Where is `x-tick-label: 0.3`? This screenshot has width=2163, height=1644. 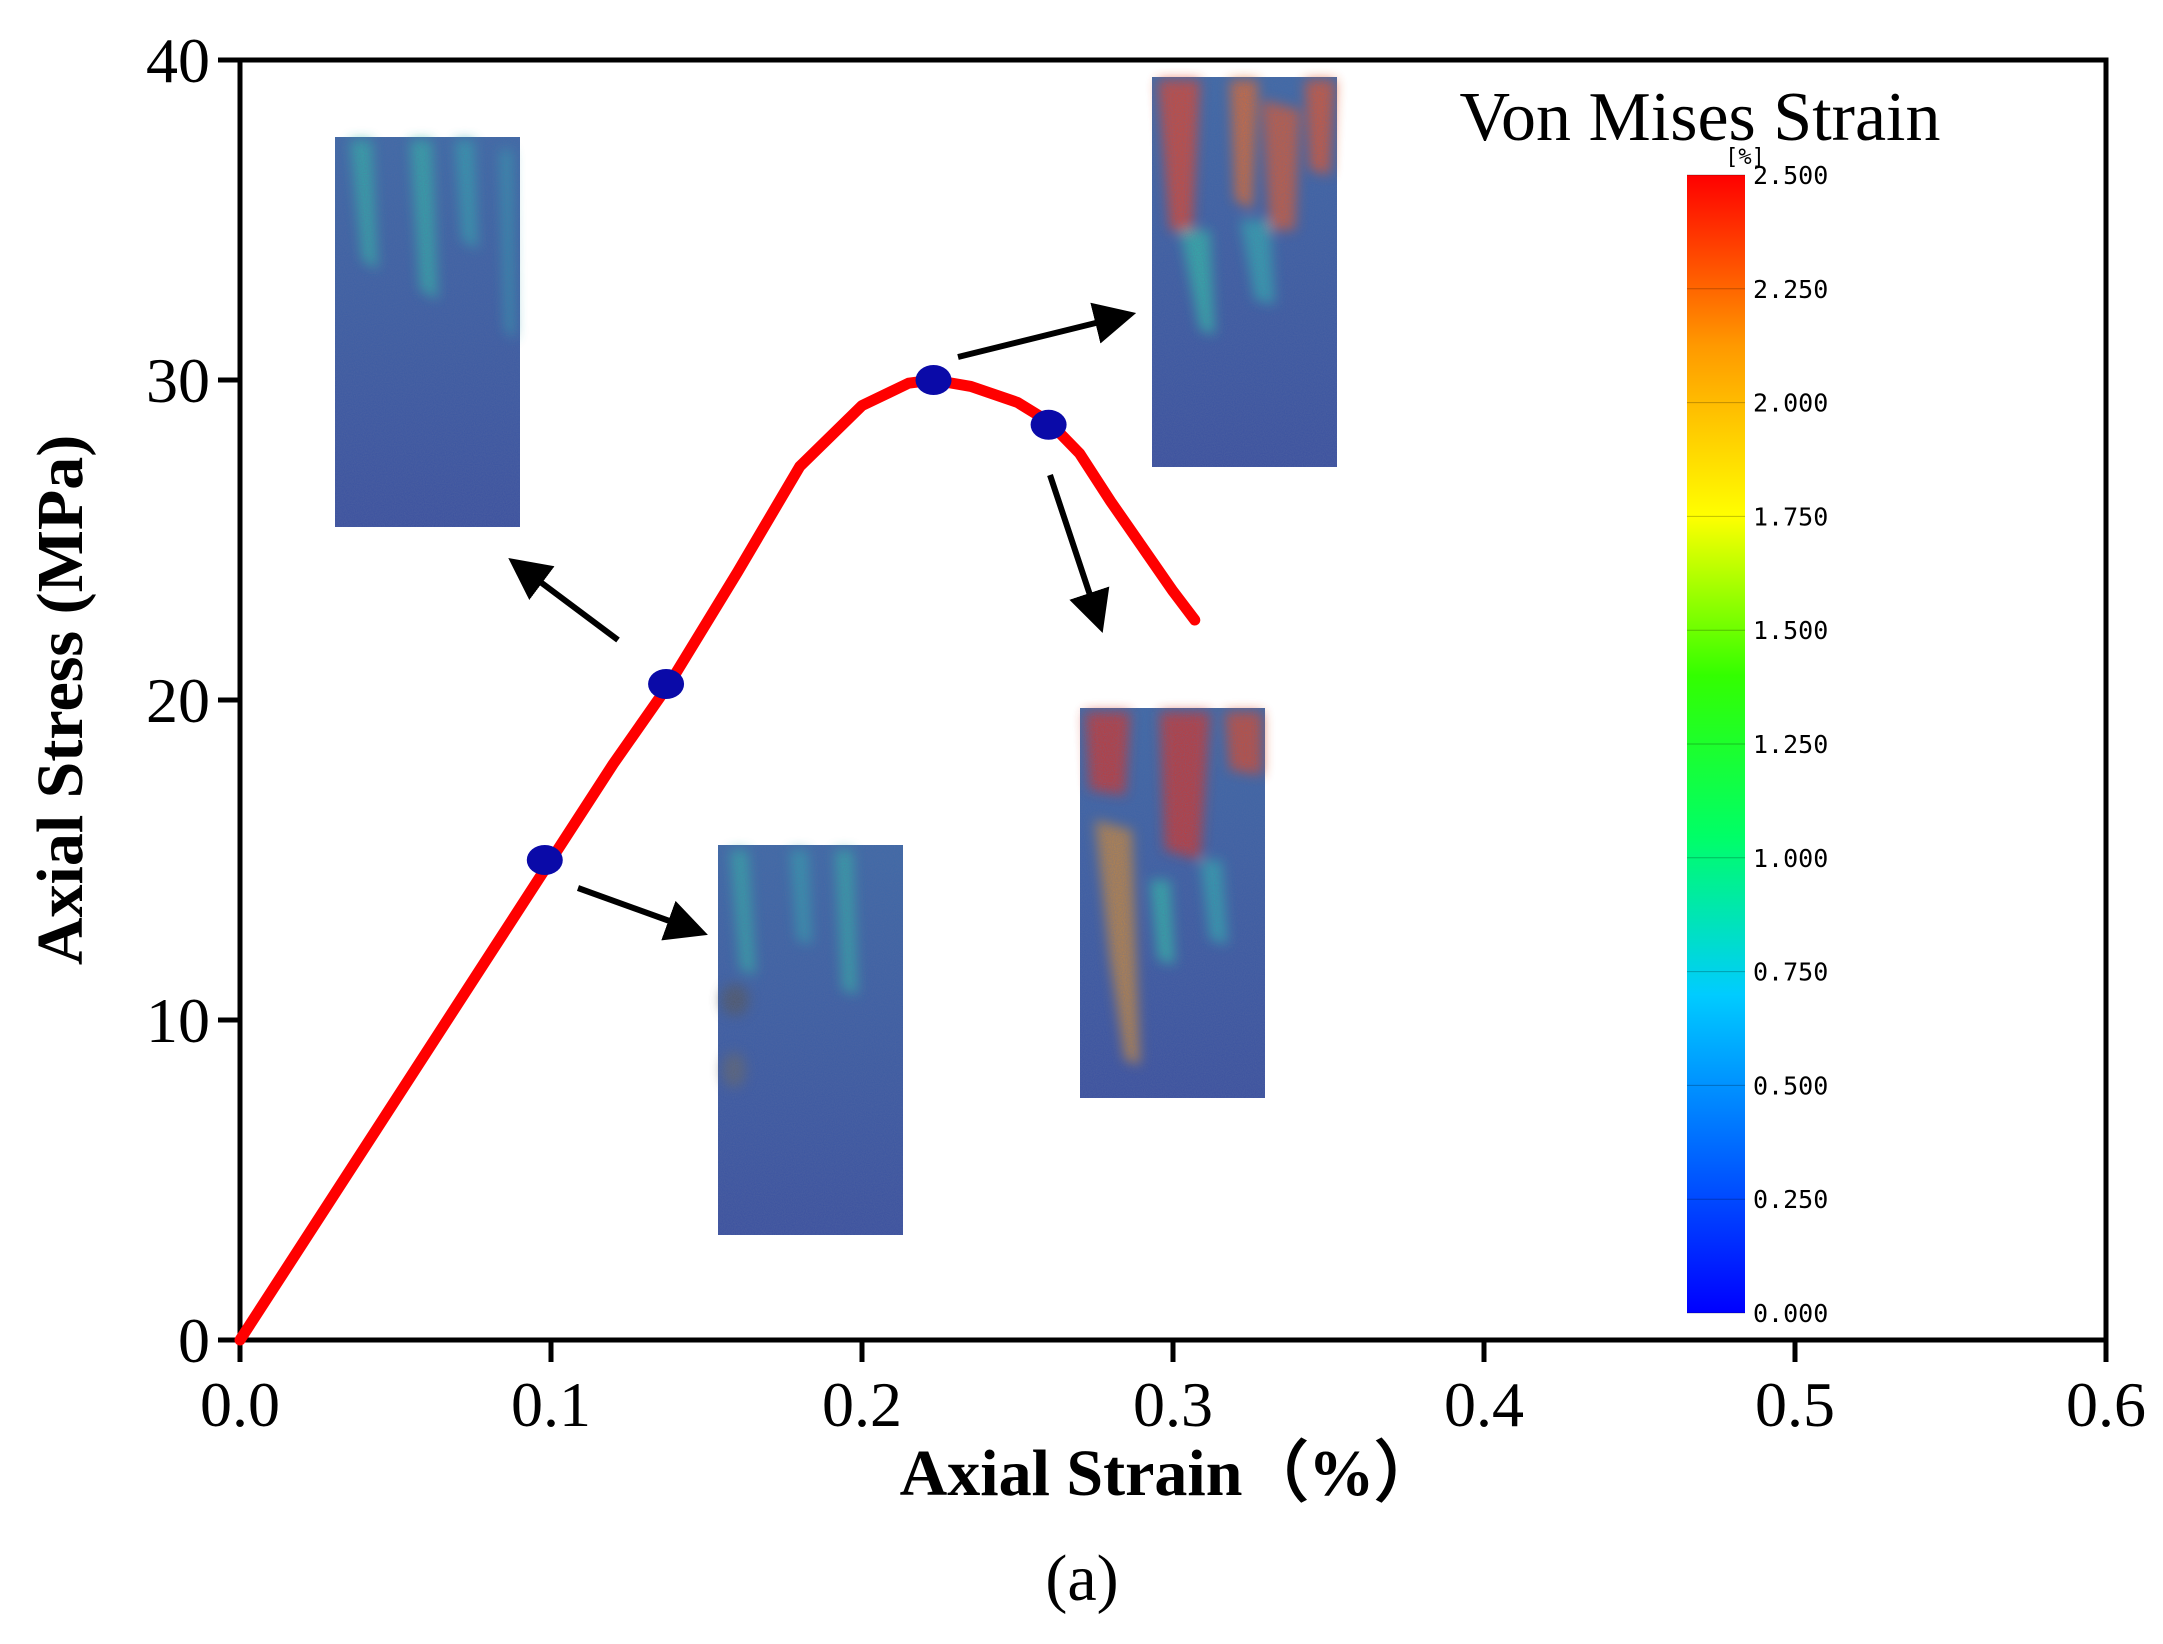
x-tick-label: 0.3 is located at coordinates (1173, 1404).